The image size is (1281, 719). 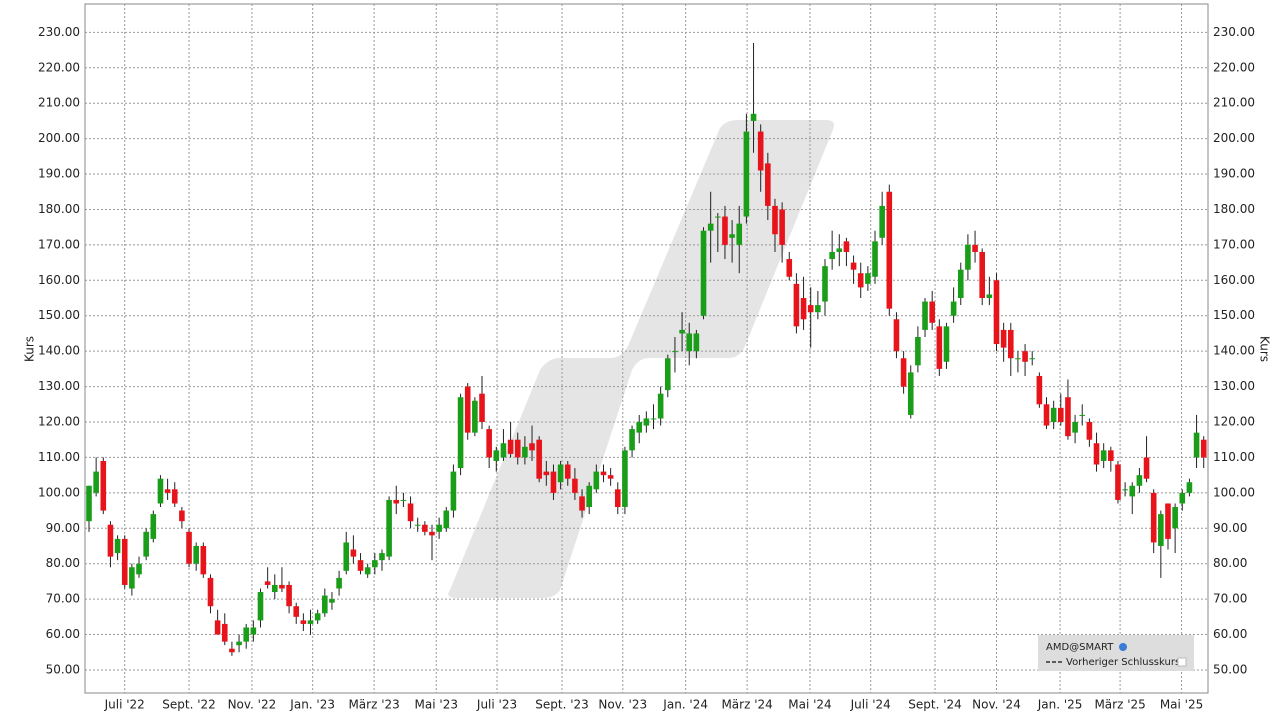 What do you see at coordinates (809, 705) in the screenshot?
I see `x-tick-label: Mai '24` at bounding box center [809, 705].